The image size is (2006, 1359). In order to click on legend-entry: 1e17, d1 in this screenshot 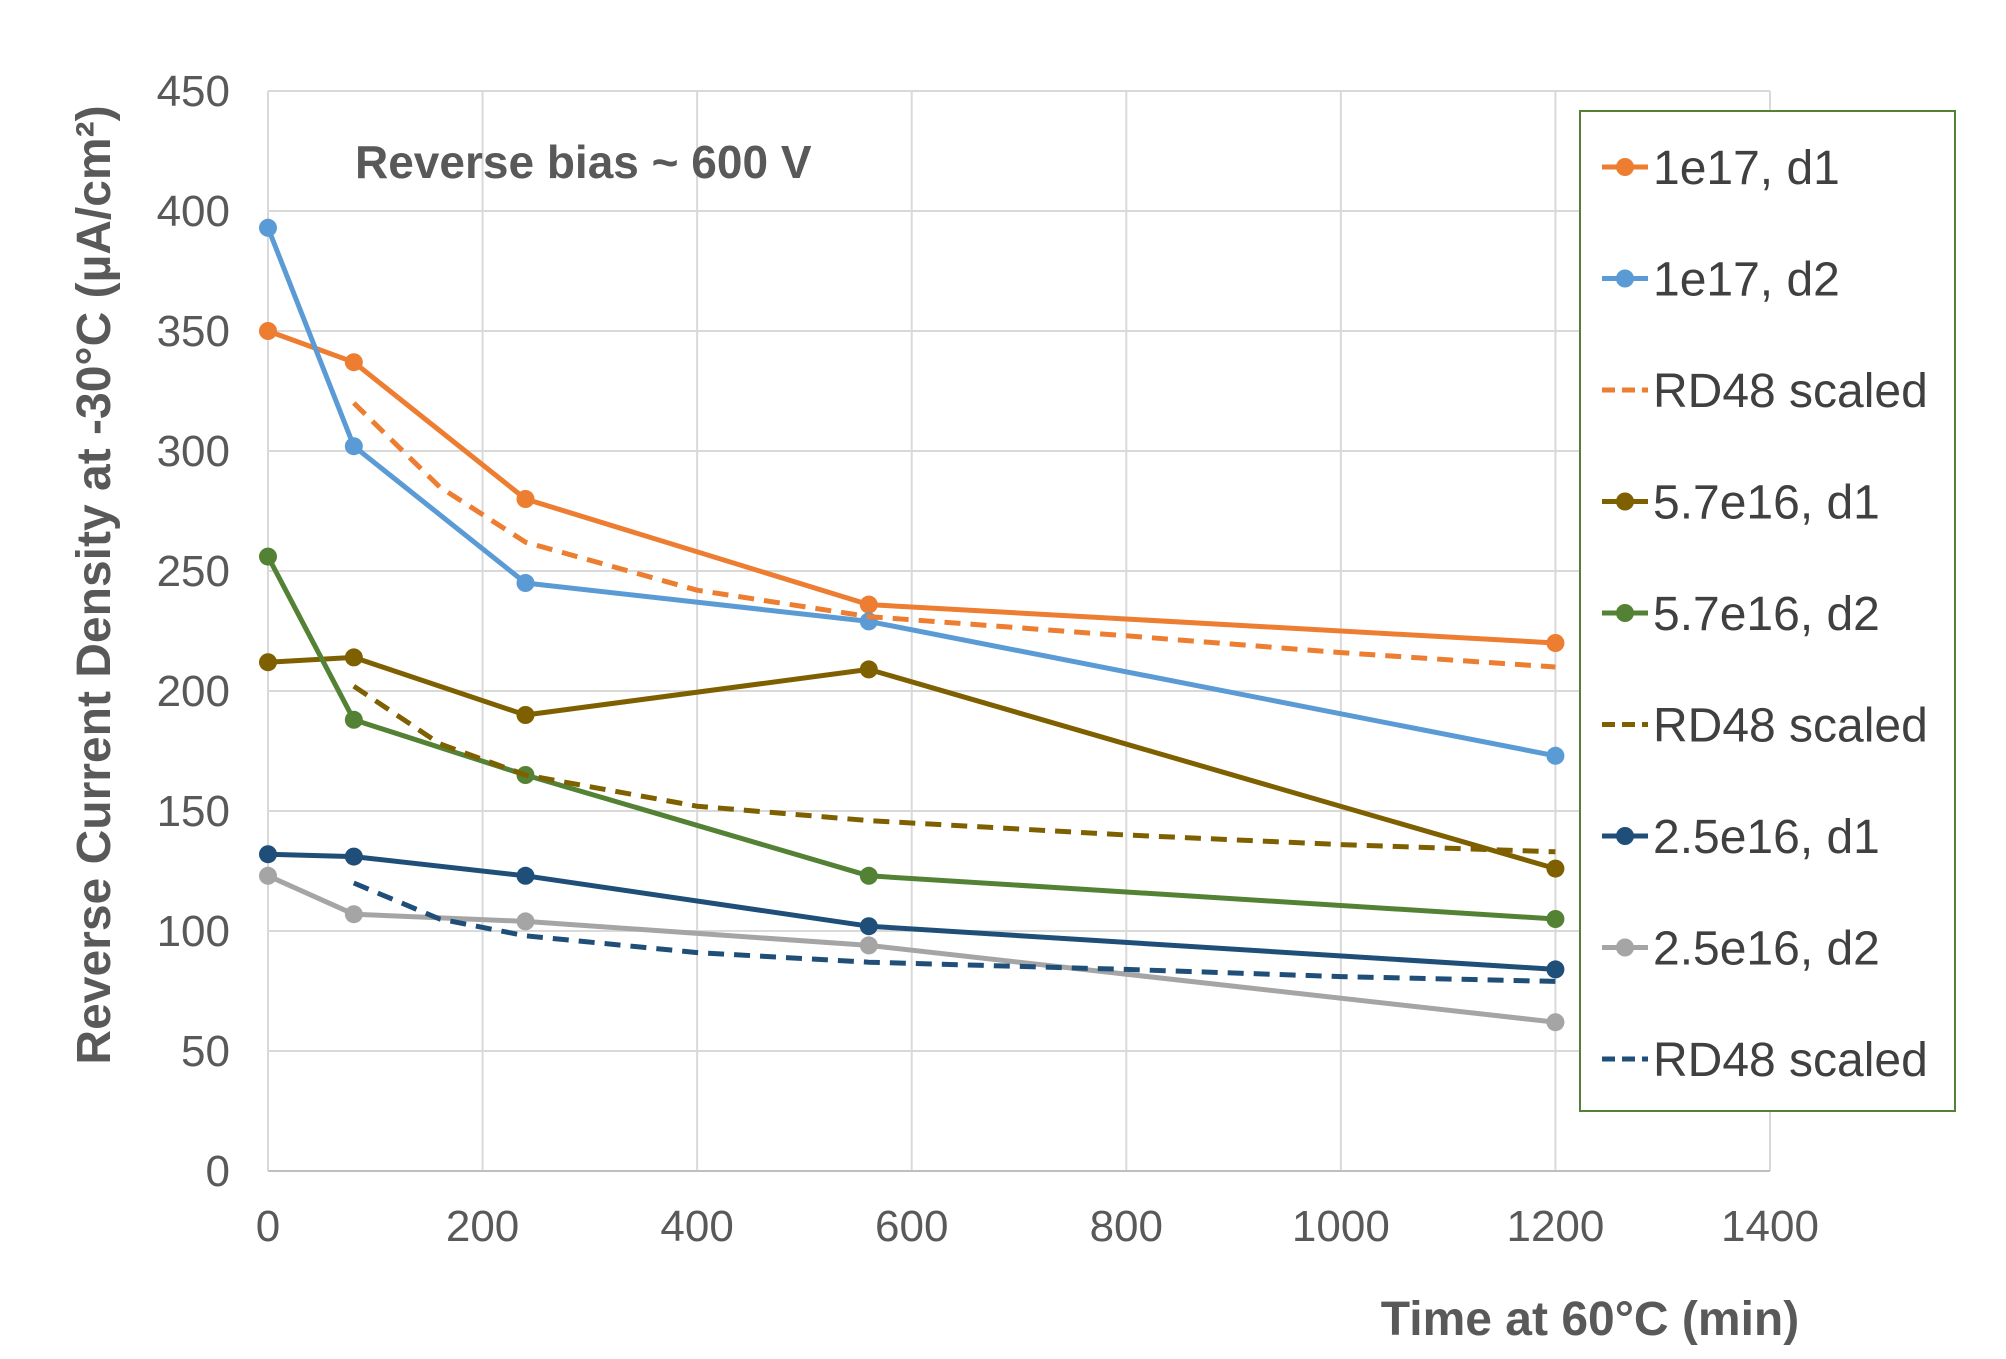, I will do `click(1721, 168)`.